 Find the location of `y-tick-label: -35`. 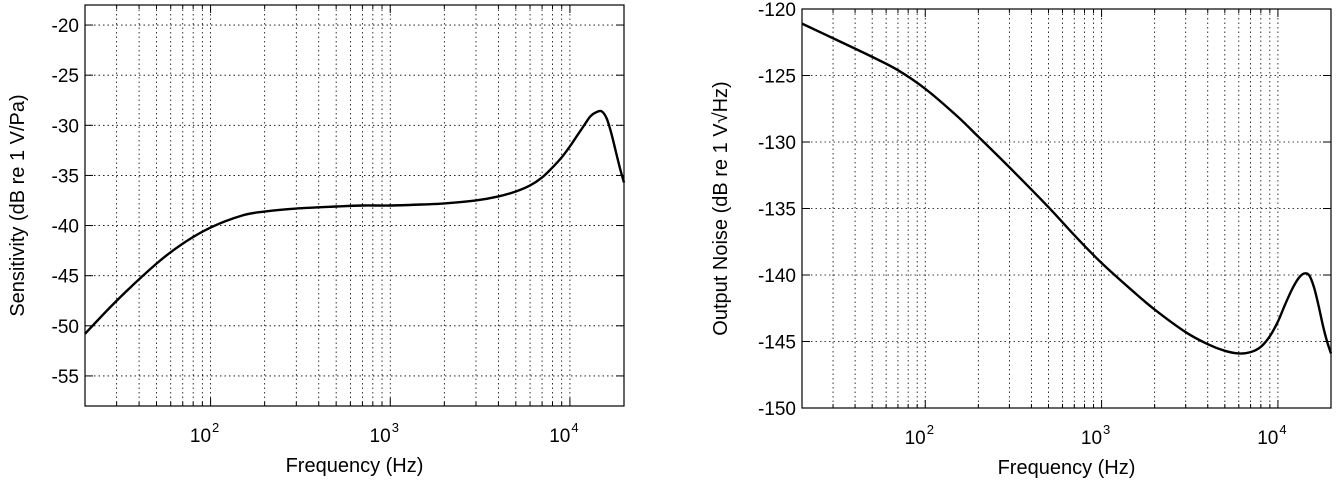

y-tick-label: -35 is located at coordinates (65, 176).